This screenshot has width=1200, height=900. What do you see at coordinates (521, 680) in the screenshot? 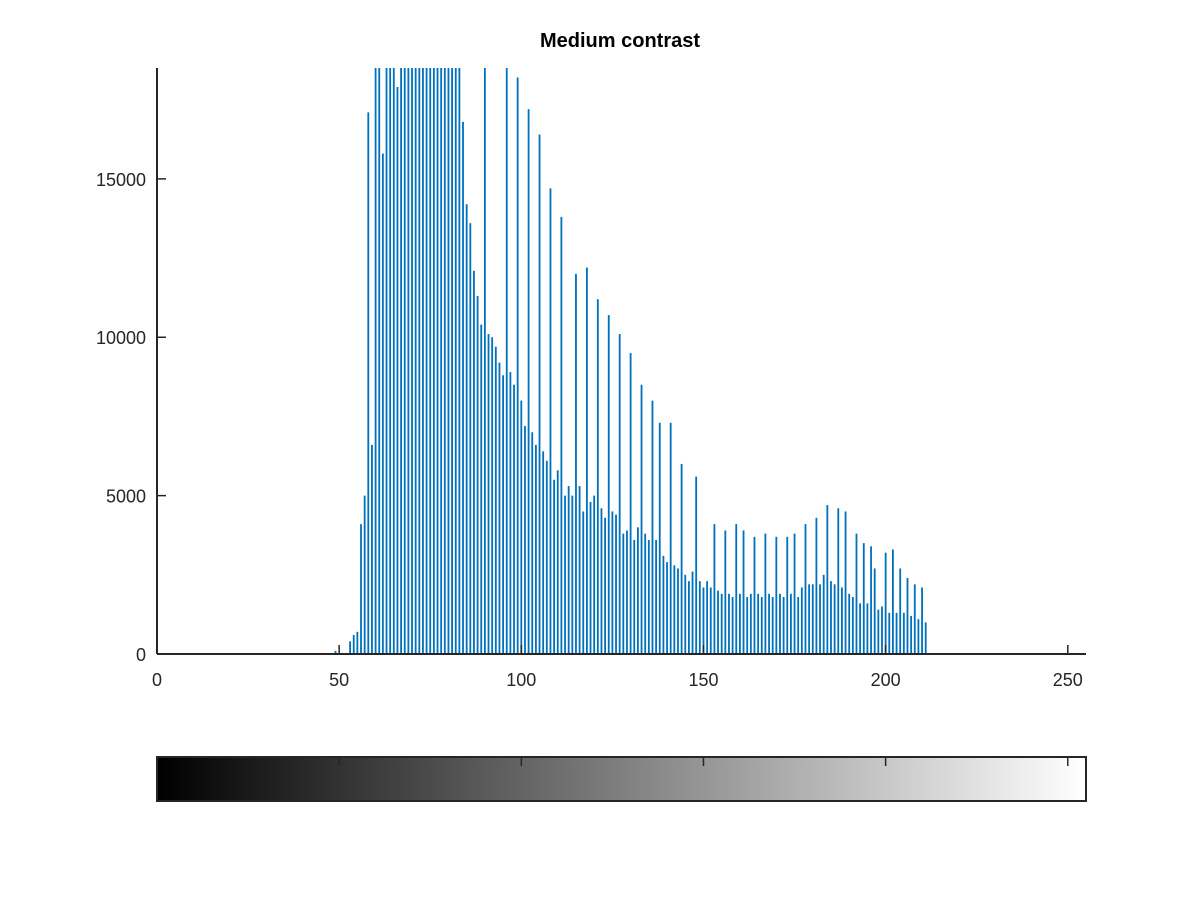
I see `x-tick-label: 100` at bounding box center [521, 680].